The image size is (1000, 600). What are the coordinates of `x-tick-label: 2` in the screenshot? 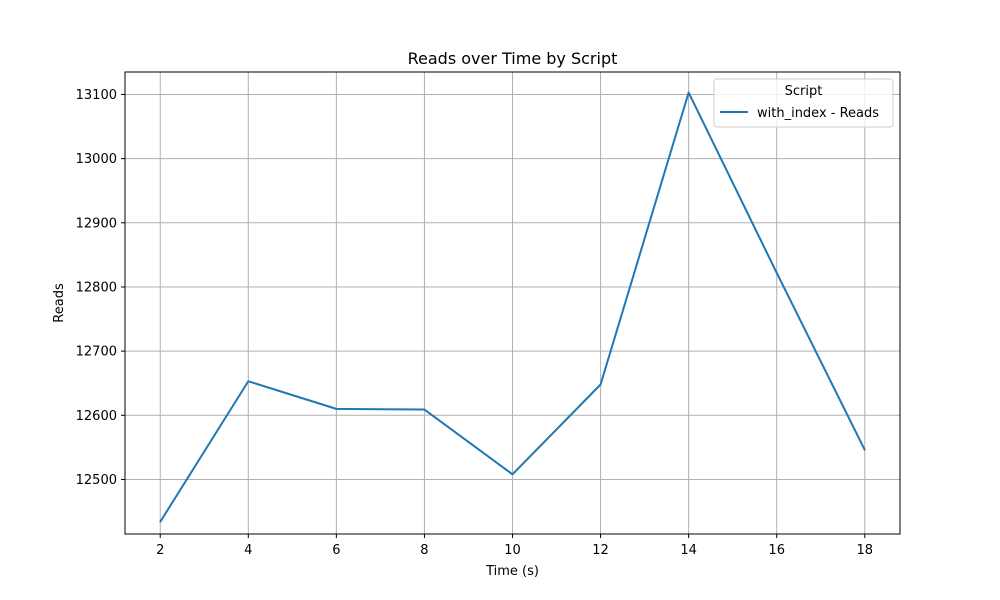 It's located at (160, 550).